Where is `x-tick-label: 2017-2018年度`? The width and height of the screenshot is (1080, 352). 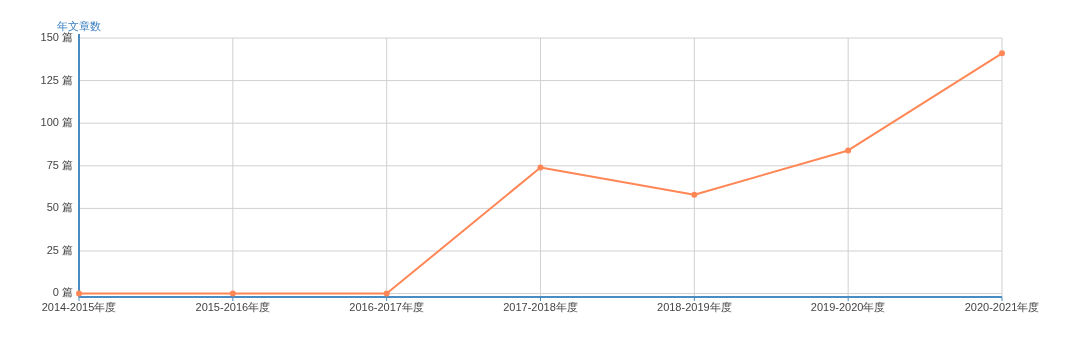
x-tick-label: 2017-2018年度 is located at coordinates (540, 307).